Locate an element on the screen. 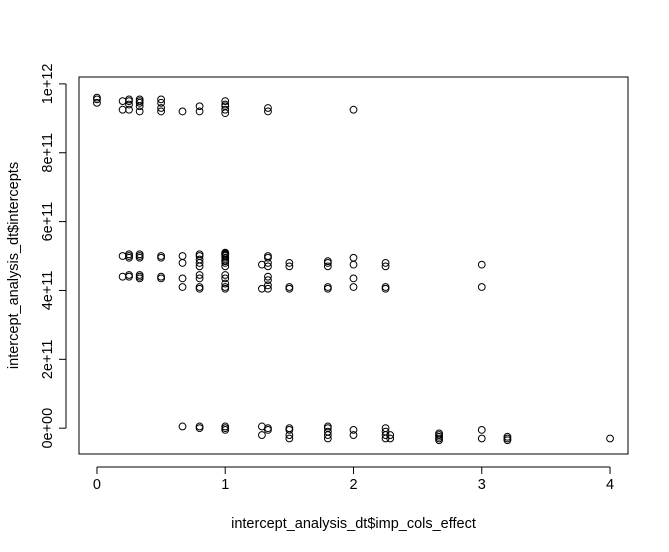  x-tick-label: 2 is located at coordinates (353, 485).